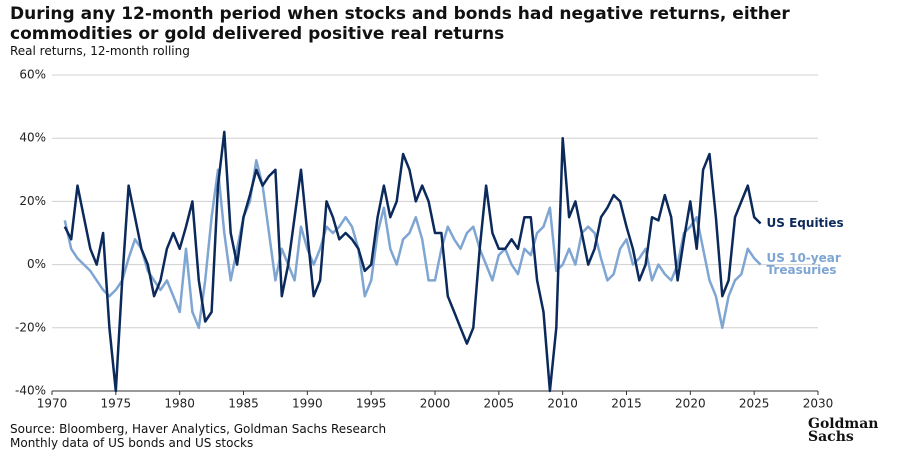 Image resolution: width=900 pixels, height=451 pixels. Describe the element at coordinates (805, 222) in the screenshot. I see `legend-label: US Equities` at that location.